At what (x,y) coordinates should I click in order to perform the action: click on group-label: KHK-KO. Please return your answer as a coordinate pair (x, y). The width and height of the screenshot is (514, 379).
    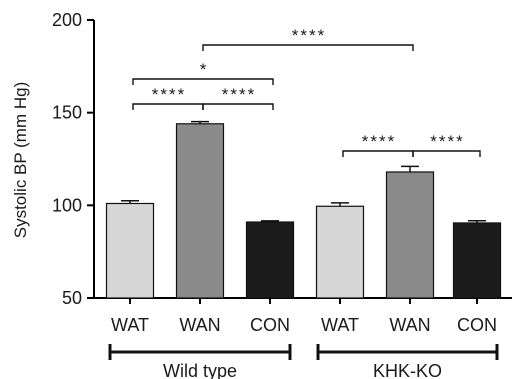
    Looking at the image, I should click on (407, 370).